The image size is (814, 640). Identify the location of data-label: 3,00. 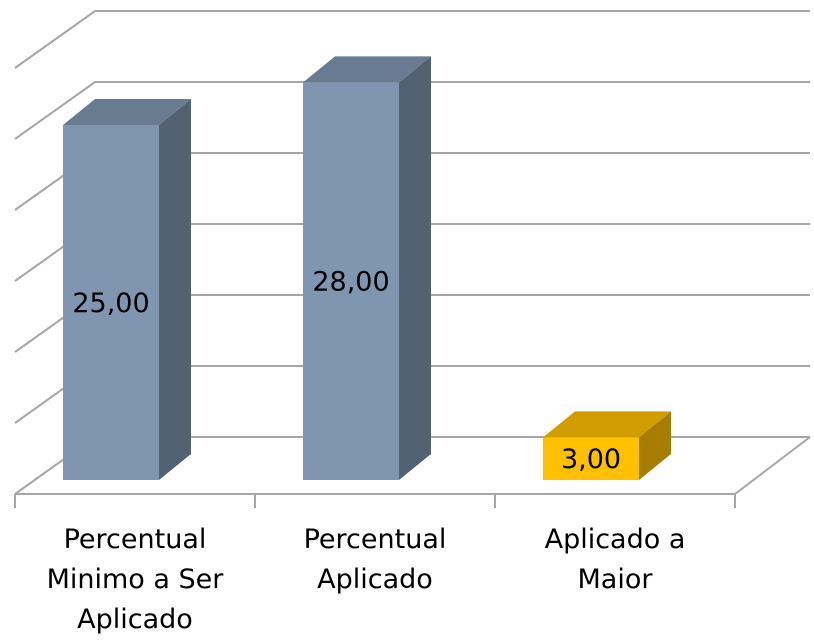
(591, 459).